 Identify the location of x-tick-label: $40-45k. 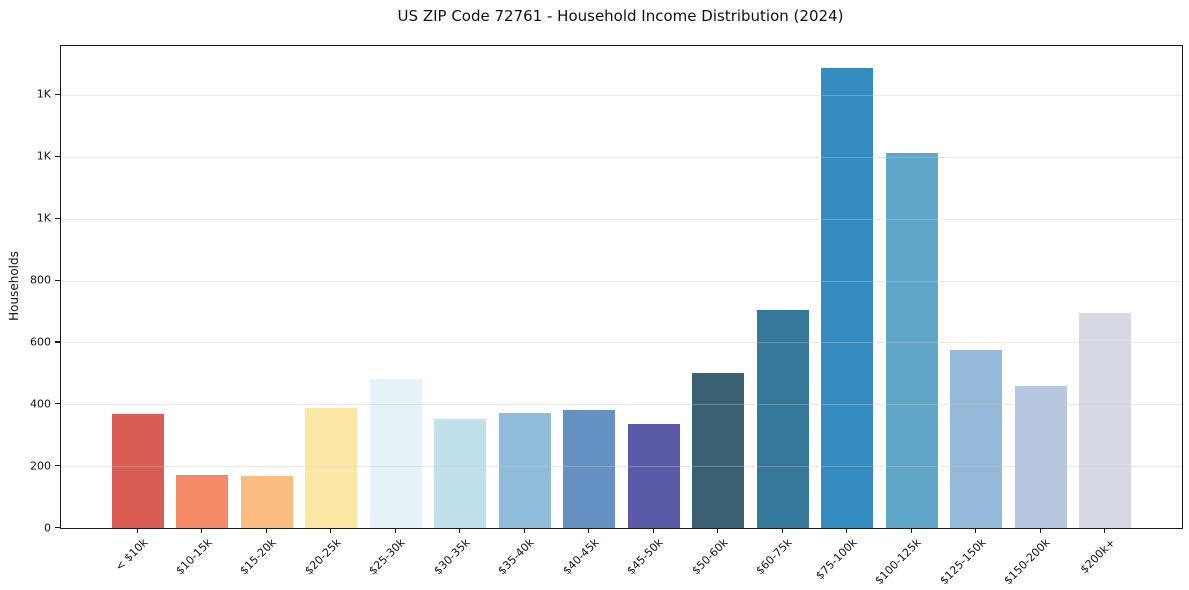
(581, 557).